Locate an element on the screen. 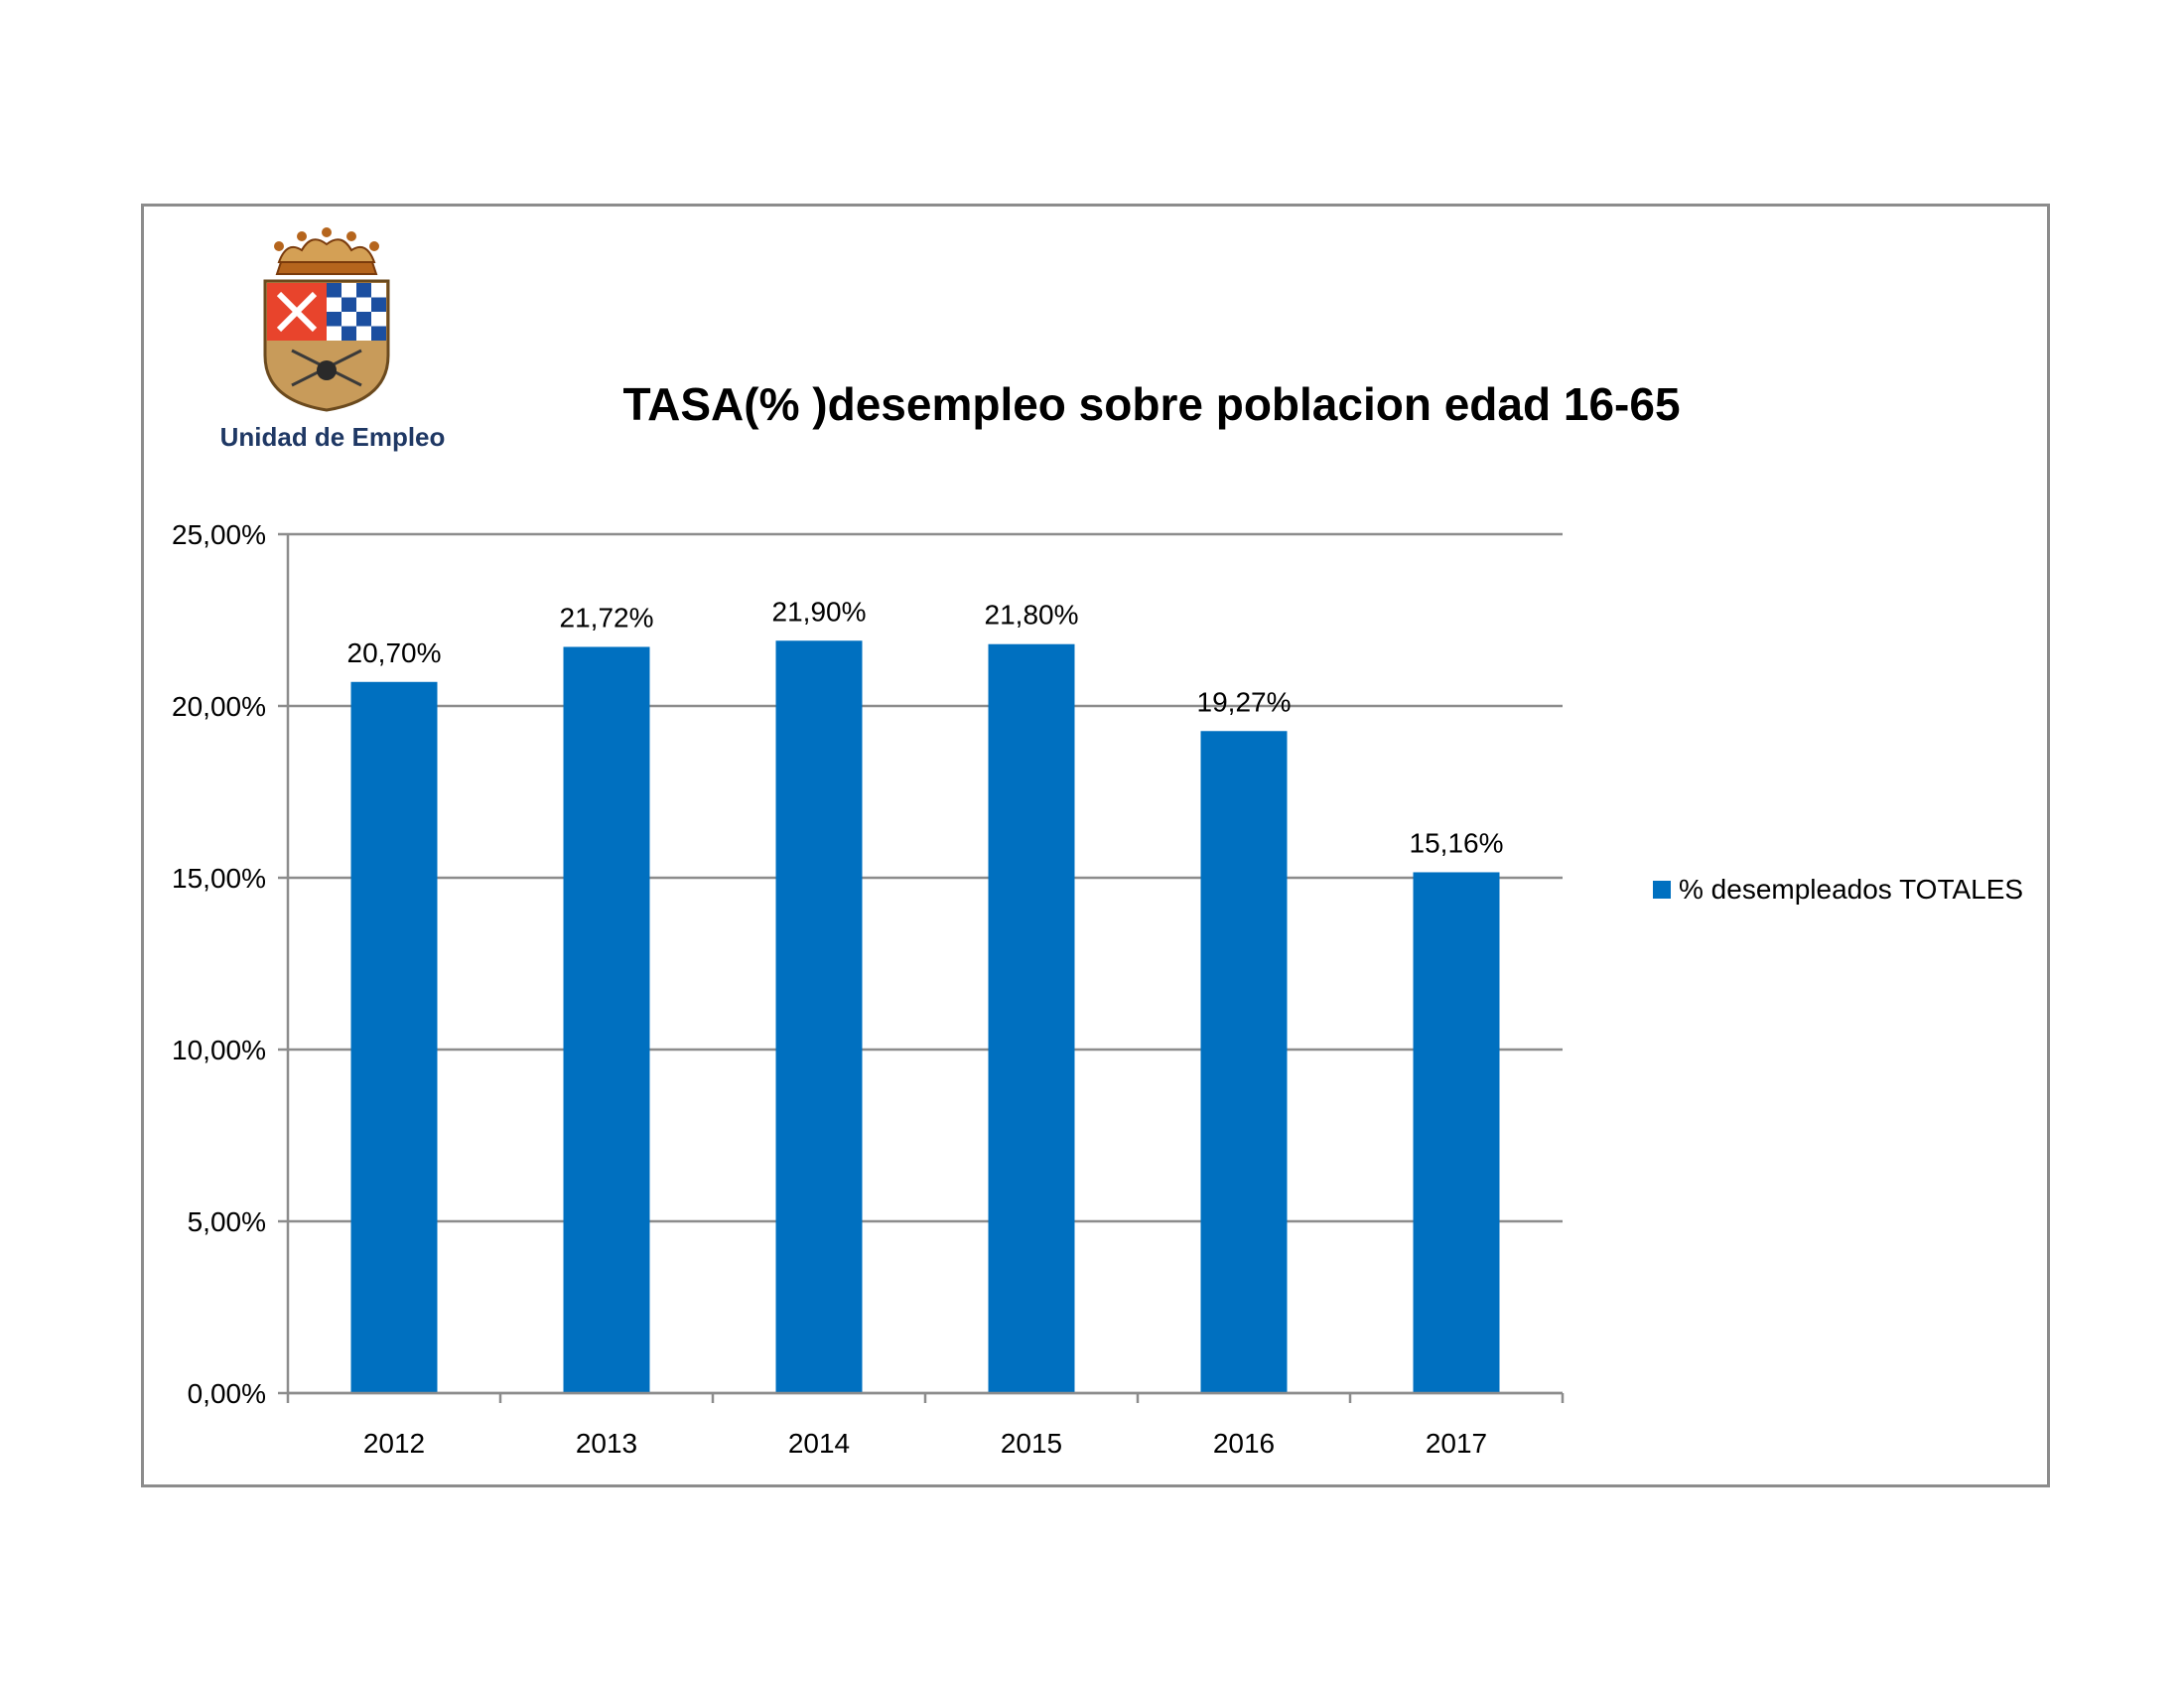 The image size is (2184, 1688). legend: % desempleados TOTALES is located at coordinates (1838, 890).